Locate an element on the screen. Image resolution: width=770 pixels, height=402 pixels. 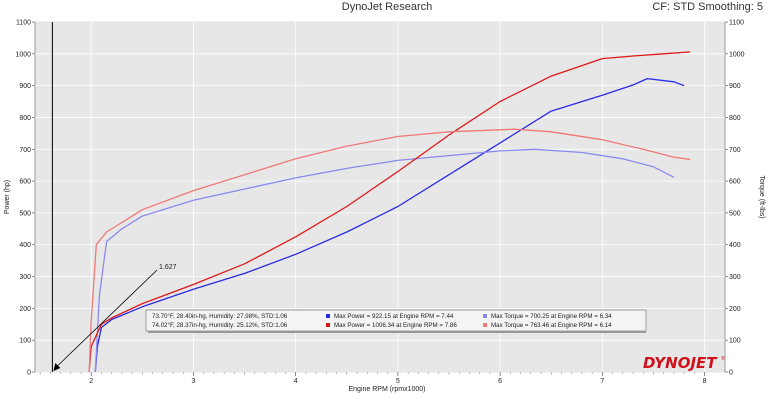
x-tick-label: 2 is located at coordinates (91, 381).